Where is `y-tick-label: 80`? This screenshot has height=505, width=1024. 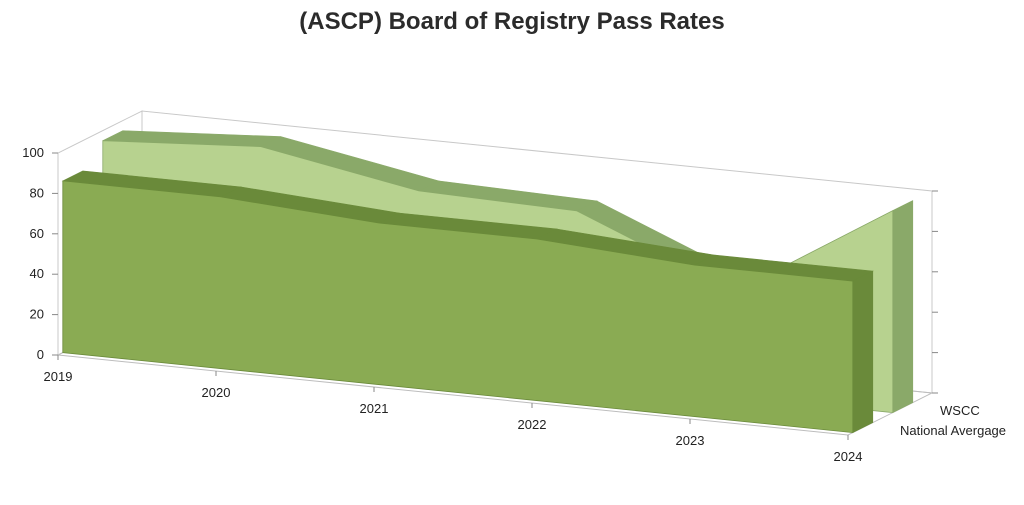
y-tick-label: 80 is located at coordinates (37, 192).